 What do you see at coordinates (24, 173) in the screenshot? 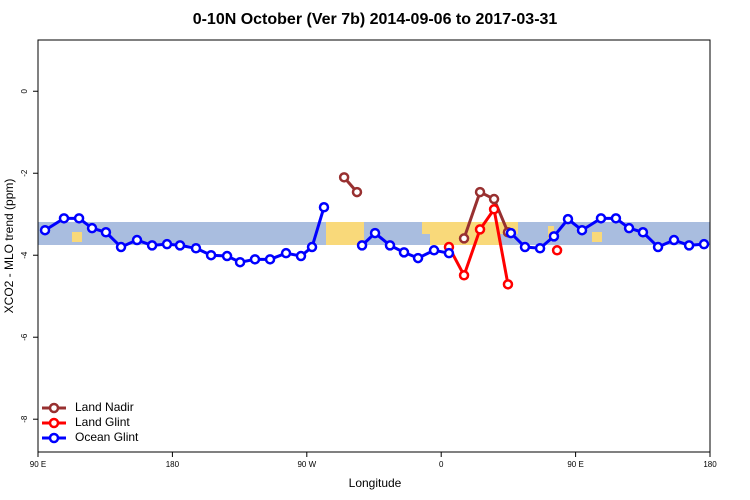
I see `y-tick-label: -2` at bounding box center [24, 173].